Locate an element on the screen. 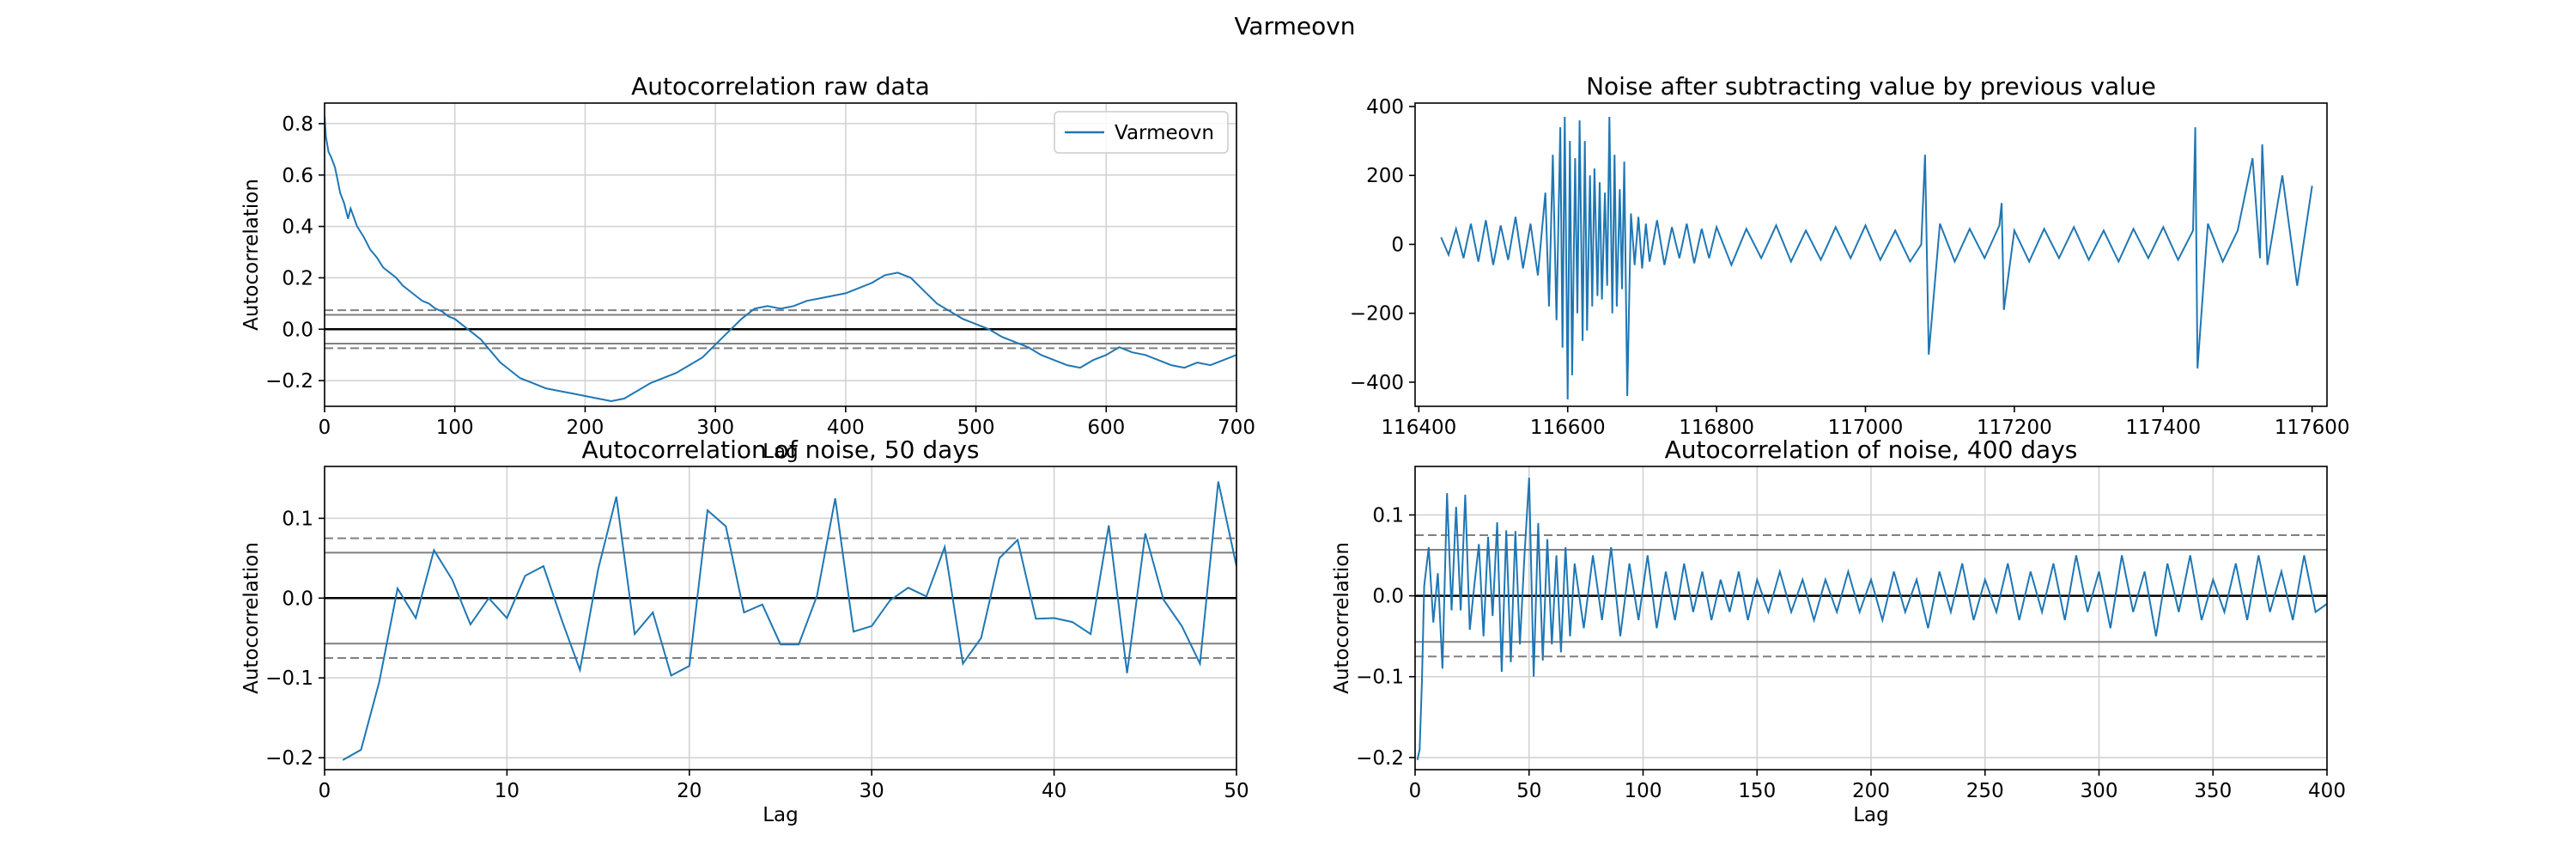 The image size is (2576, 859). figure-suptitle: Varmeovn is located at coordinates (1294, 26).